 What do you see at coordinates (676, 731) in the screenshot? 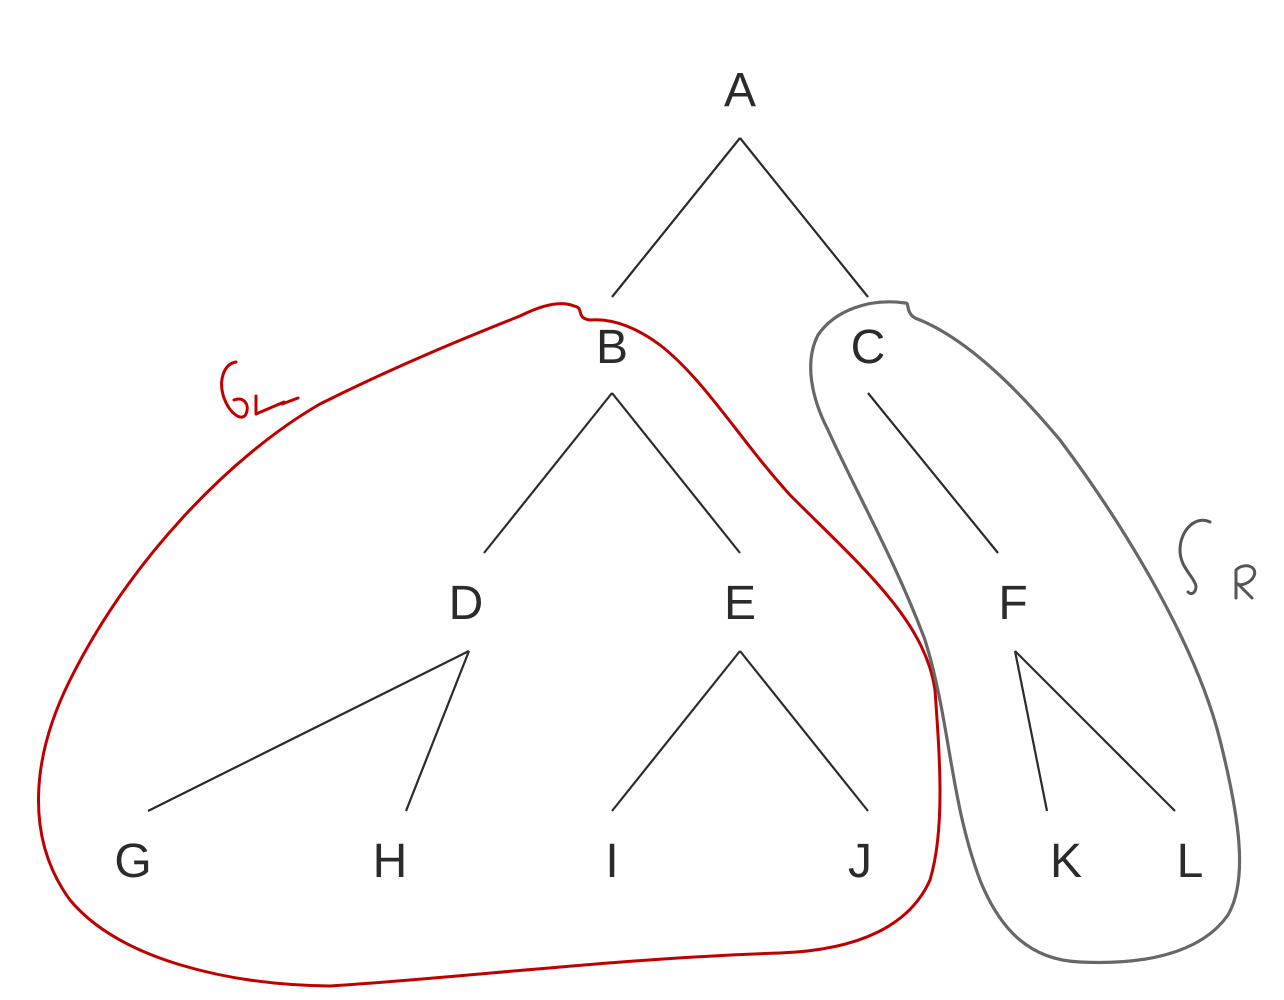
I see `edge-e-i` at bounding box center [676, 731].